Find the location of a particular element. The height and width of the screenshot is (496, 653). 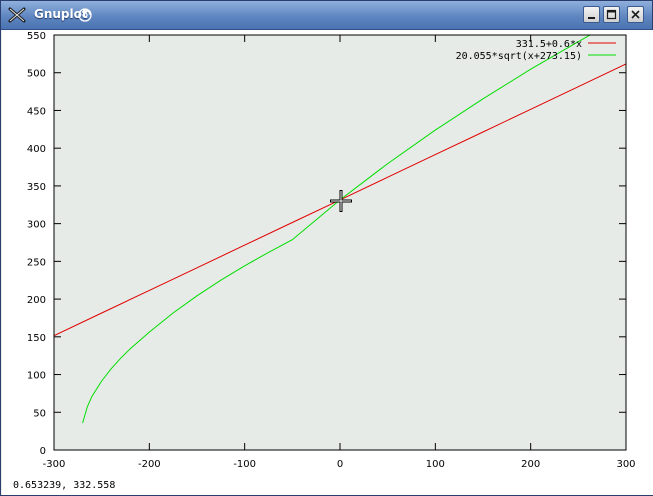

window-title: Gnuplot is located at coordinates (61, 14).